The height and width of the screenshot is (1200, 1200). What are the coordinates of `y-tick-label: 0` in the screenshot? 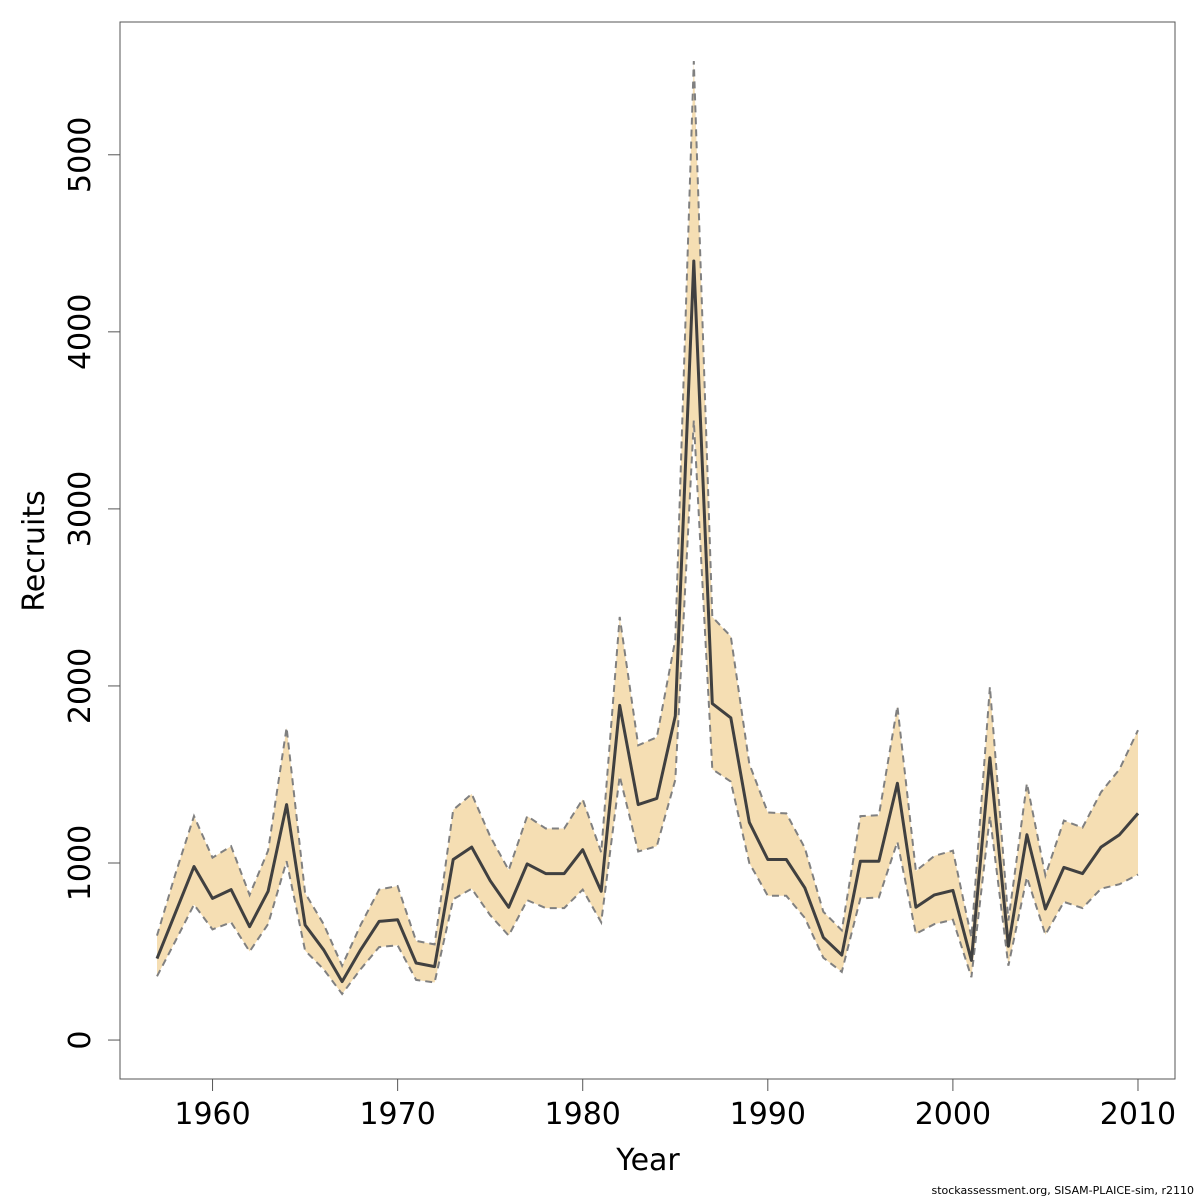 It's located at (80, 1040).